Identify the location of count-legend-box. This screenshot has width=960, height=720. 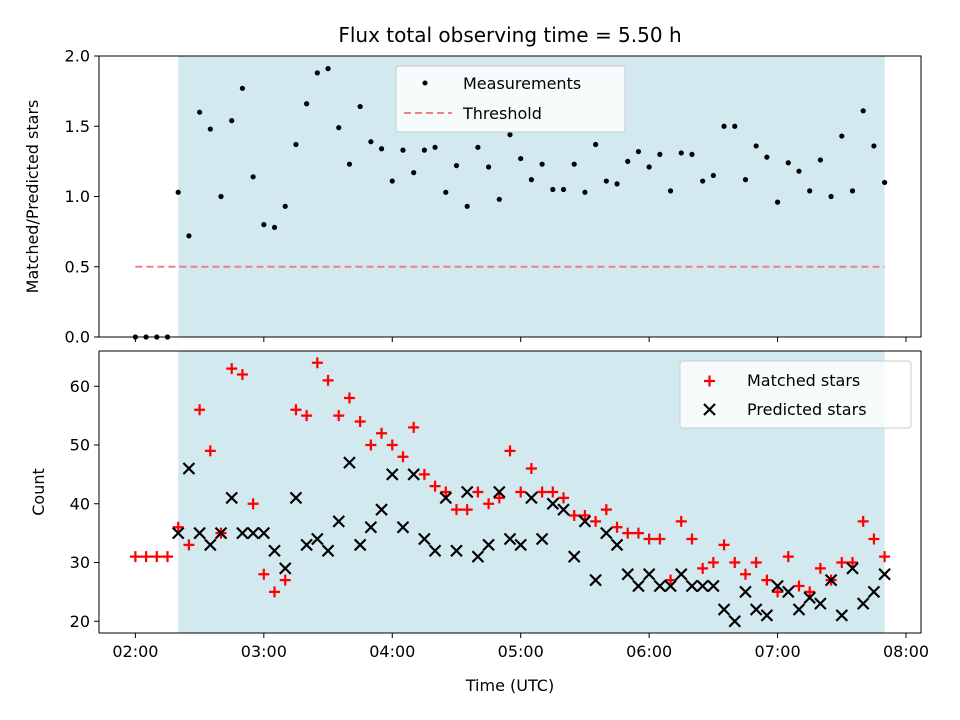
(795, 394).